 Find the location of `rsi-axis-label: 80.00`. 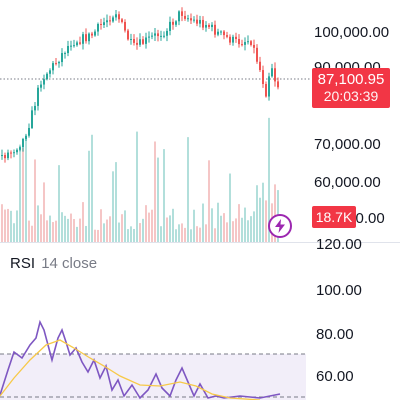

rsi-axis-label: 80.00 is located at coordinates (335, 334).